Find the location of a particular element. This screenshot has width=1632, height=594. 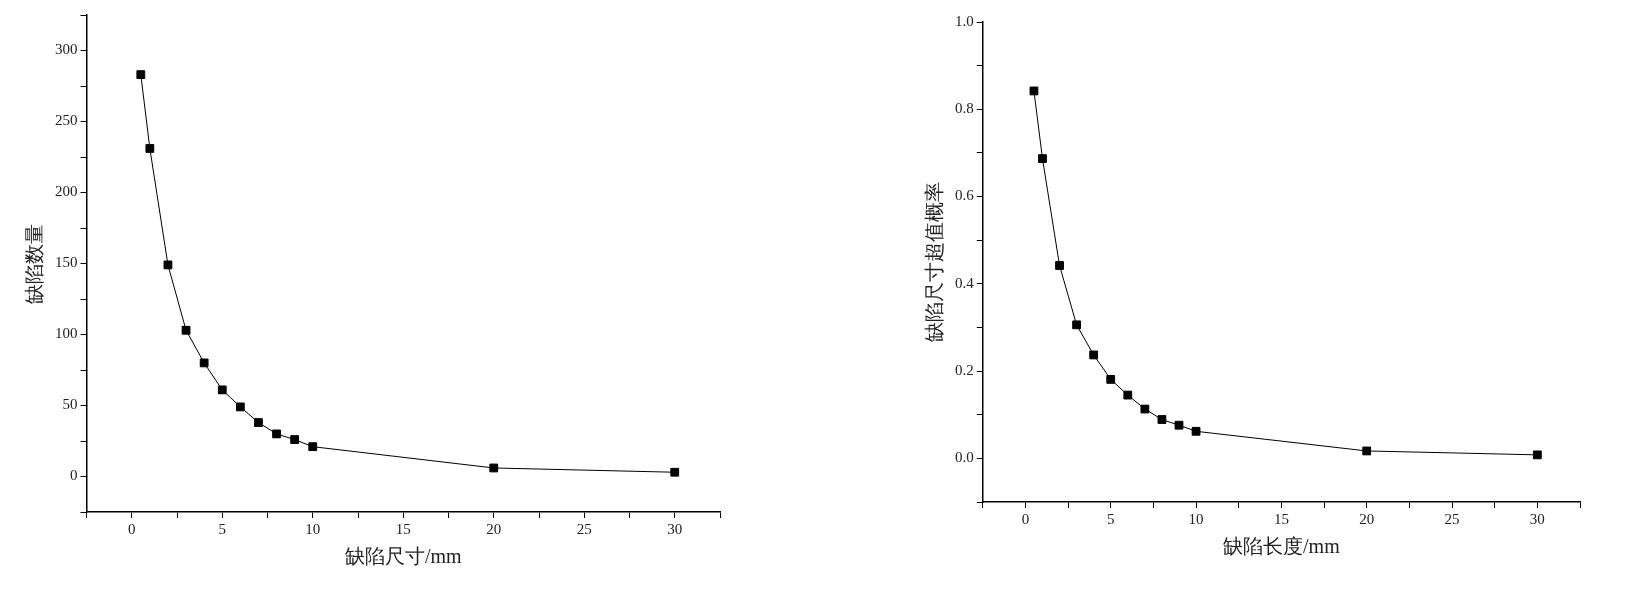

y-tick-label: 0.6 is located at coordinates (965, 195).